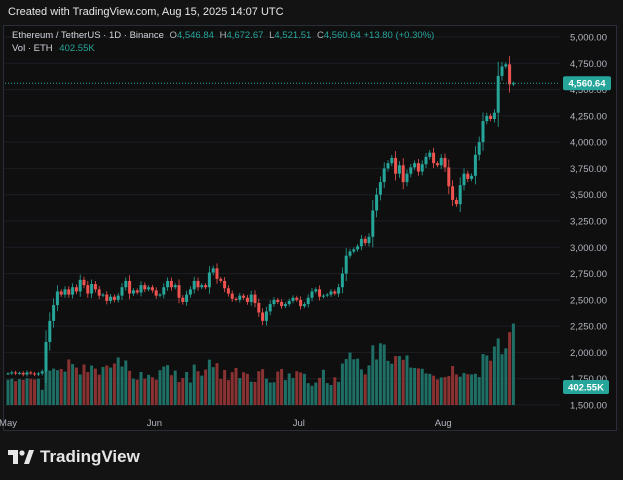 This screenshot has height=480, width=623. Describe the element at coordinates (586, 387) in the screenshot. I see `volume-tag` at that location.